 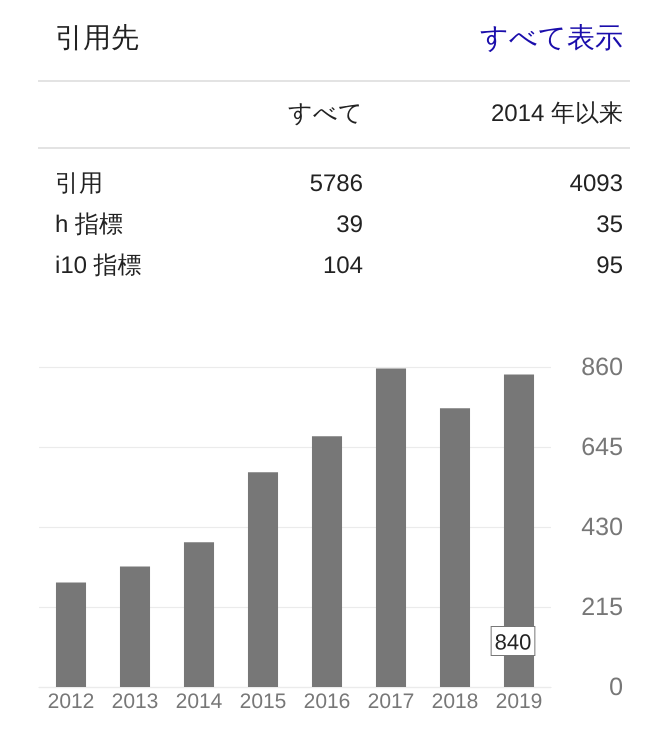 I want to click on x-tick-label: 2015, so click(x=263, y=701).